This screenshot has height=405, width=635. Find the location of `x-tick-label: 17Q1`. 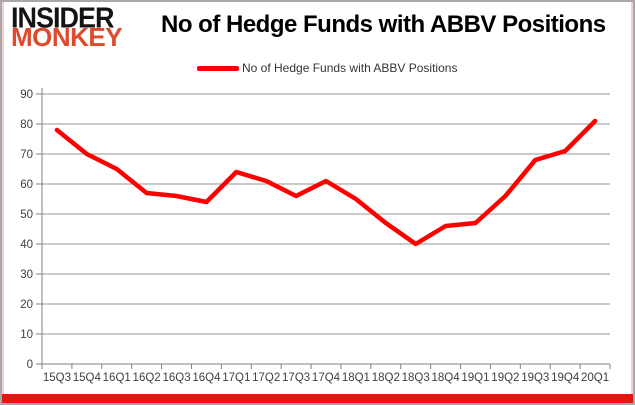

x-tick-label: 17Q1 is located at coordinates (236, 378).